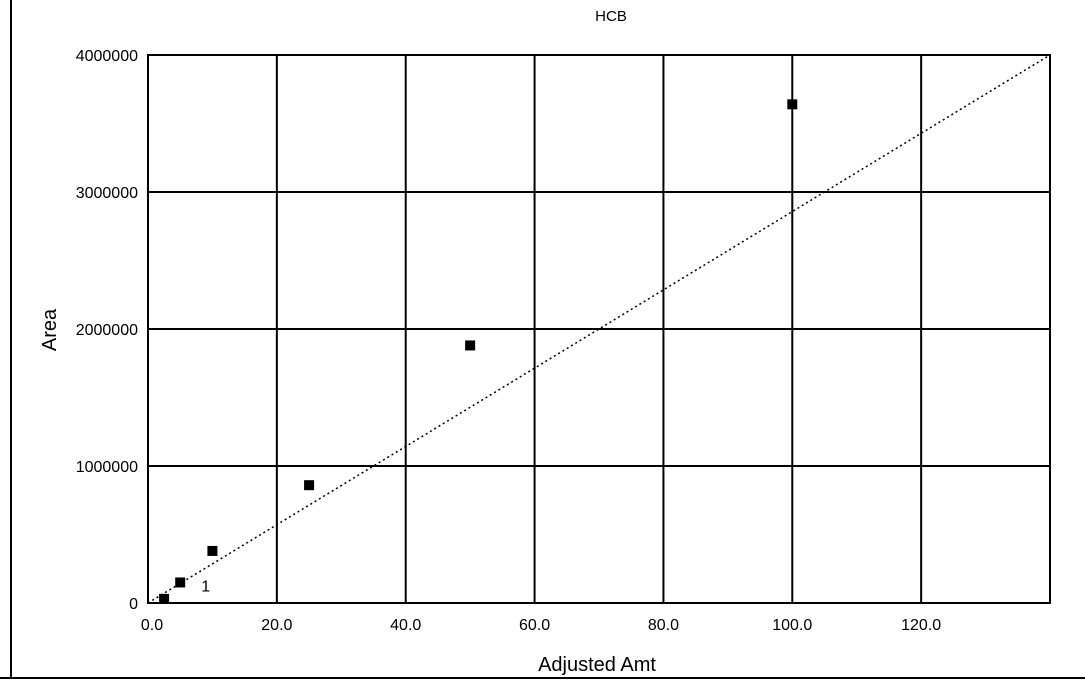 The height and width of the screenshot is (684, 1085). What do you see at coordinates (152, 625) in the screenshot?
I see `x-tick-label: 0.0` at bounding box center [152, 625].